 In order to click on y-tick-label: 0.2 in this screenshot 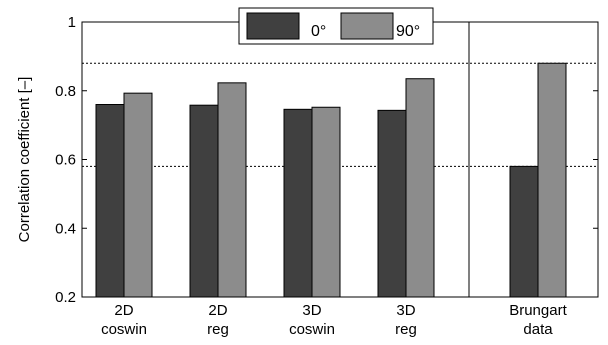, I will do `click(65, 297)`.